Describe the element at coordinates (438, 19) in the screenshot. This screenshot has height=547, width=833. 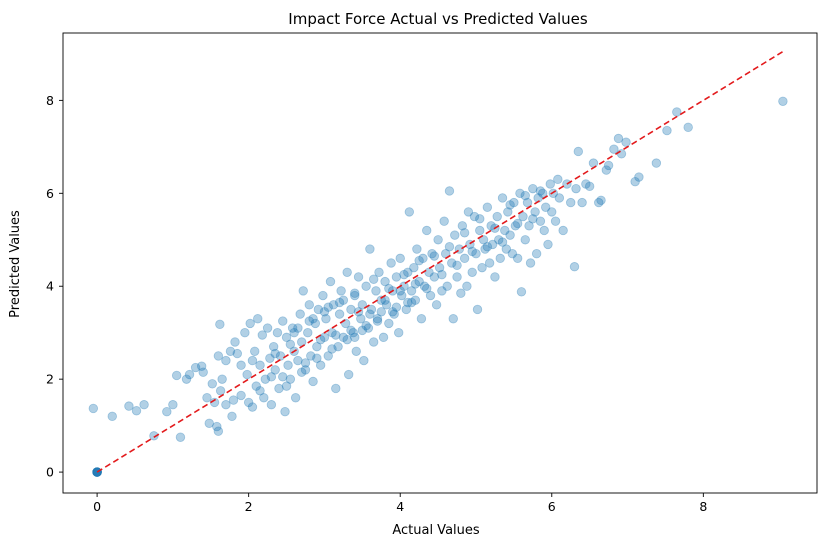
I see `chart-title: Impact Force Actual vs Predicted Values` at that location.